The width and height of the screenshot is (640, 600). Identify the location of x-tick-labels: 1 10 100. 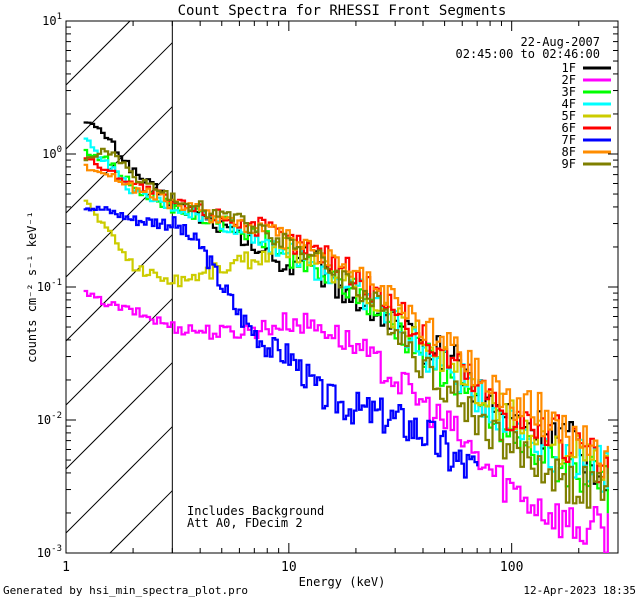
(292, 567).